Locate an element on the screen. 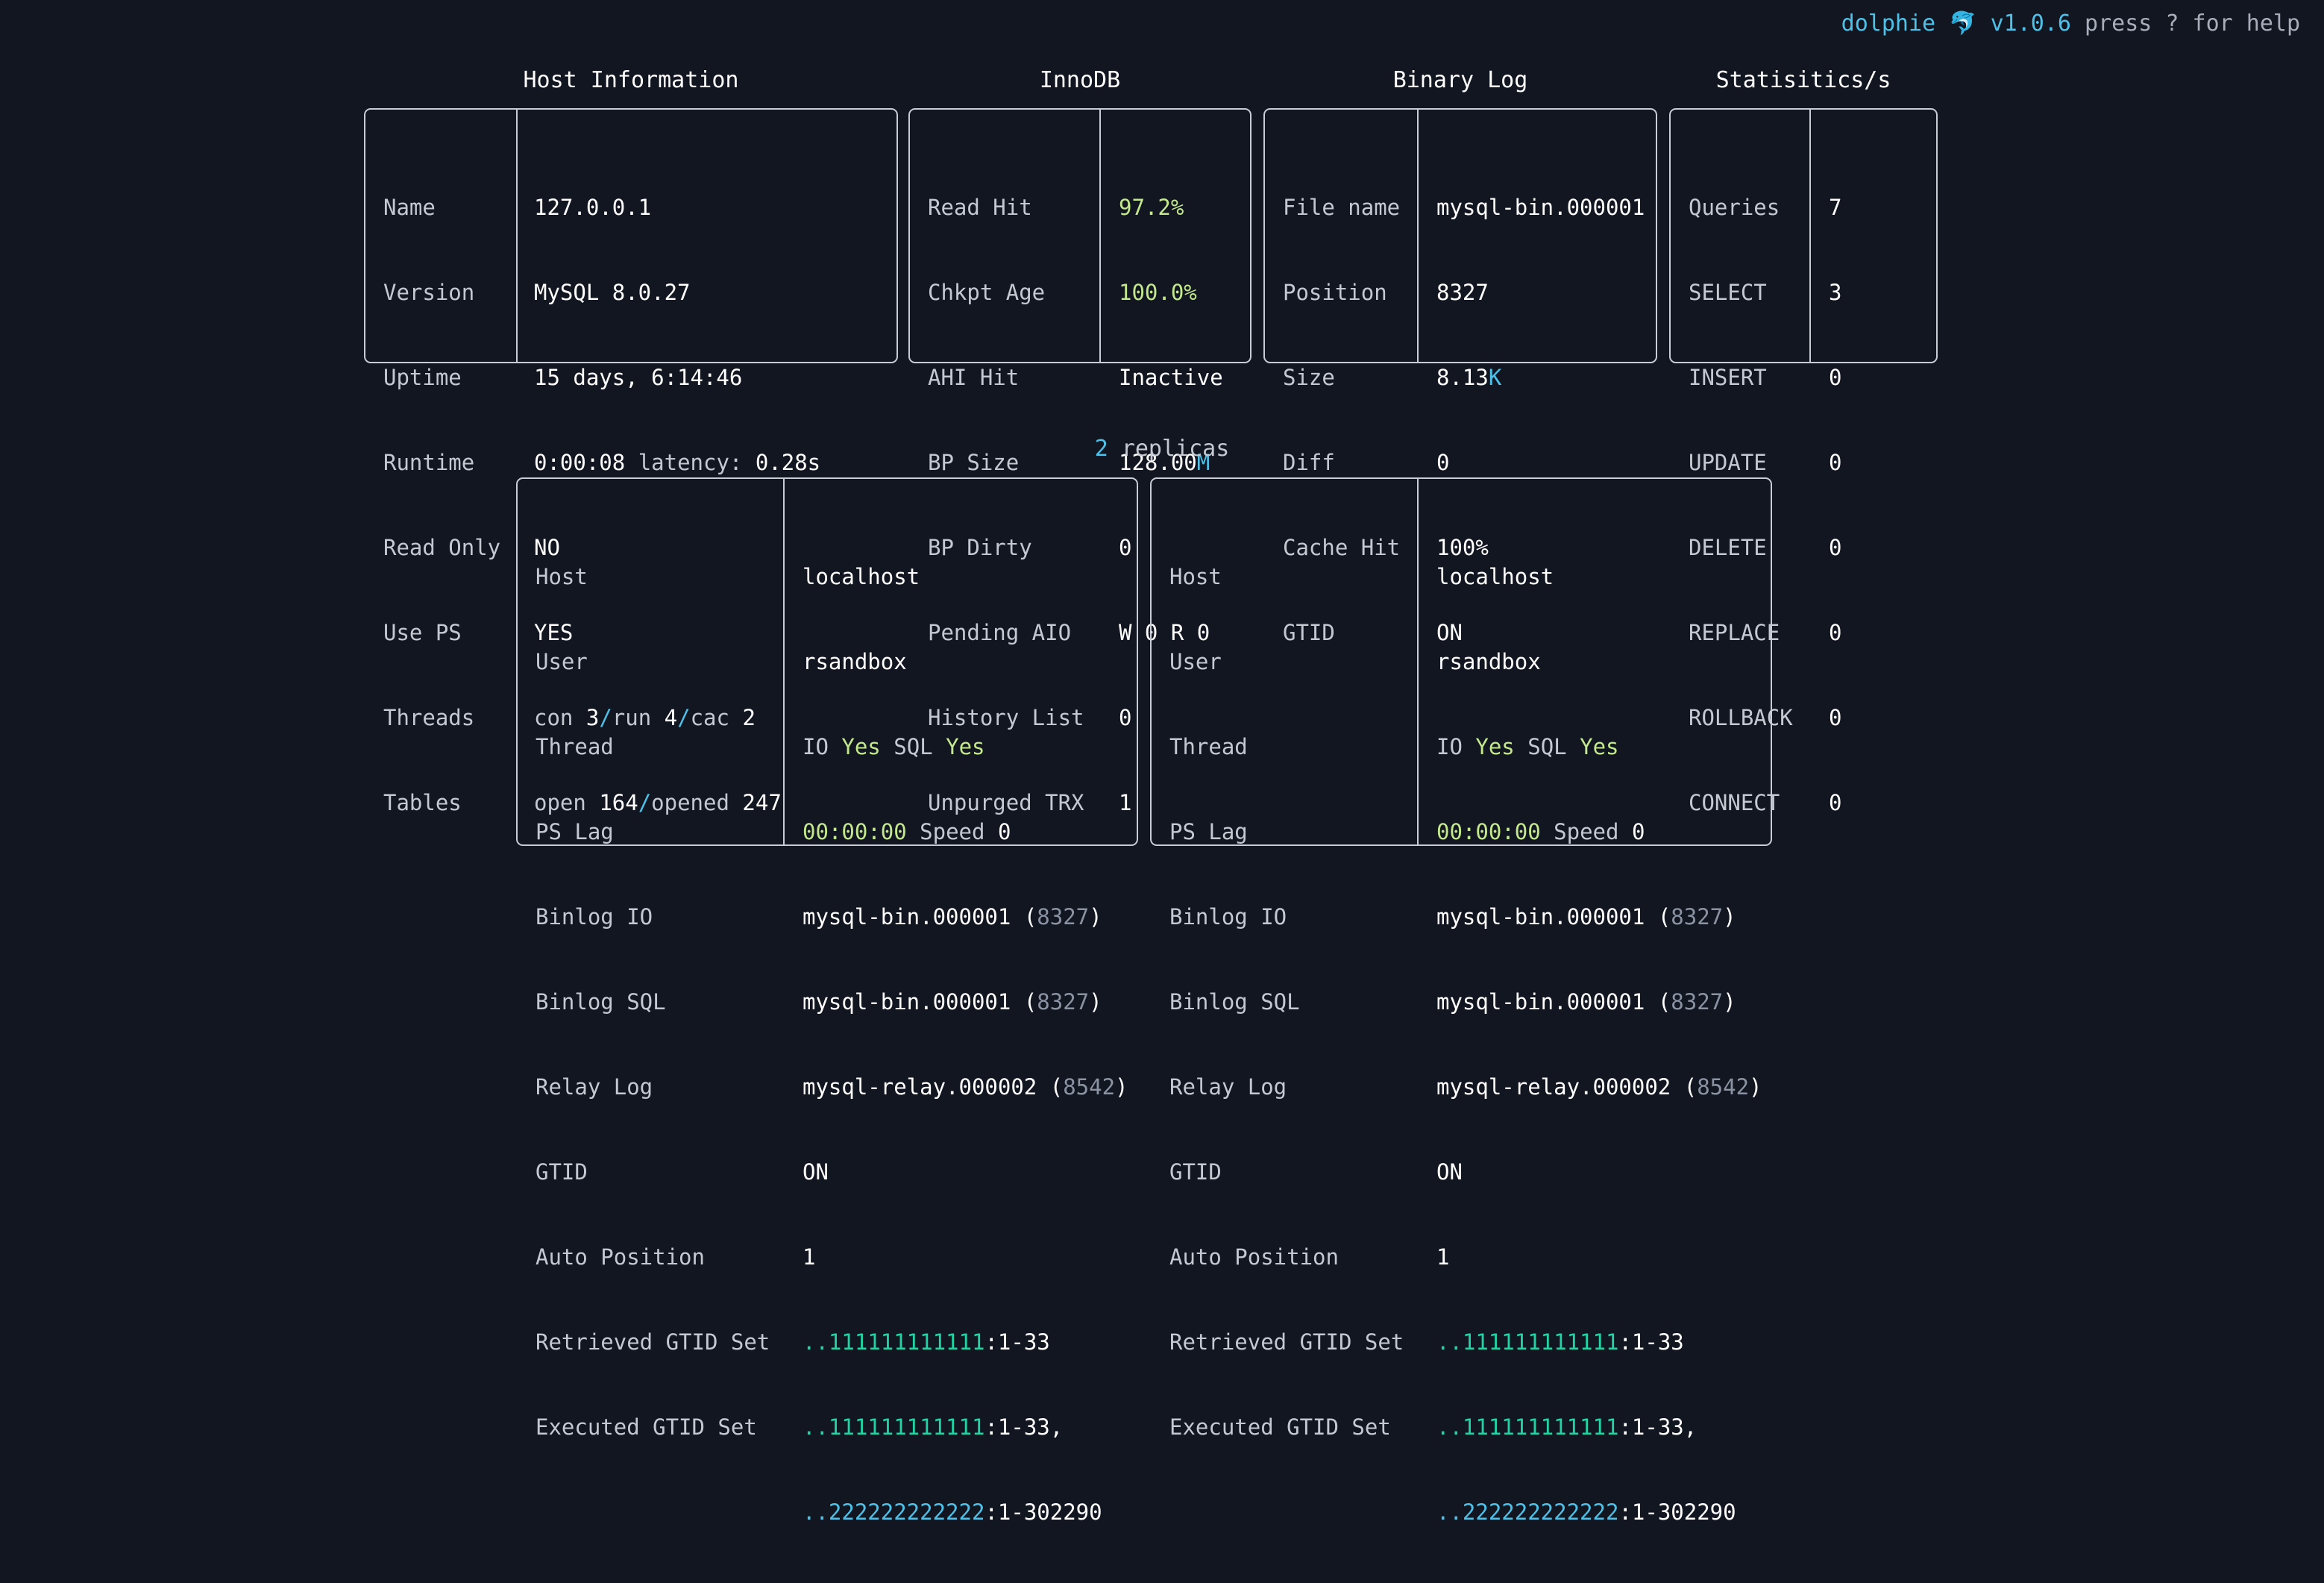 Image resolution: width=2324 pixels, height=1583 pixels. read-only-label: Read Only is located at coordinates (442, 547).